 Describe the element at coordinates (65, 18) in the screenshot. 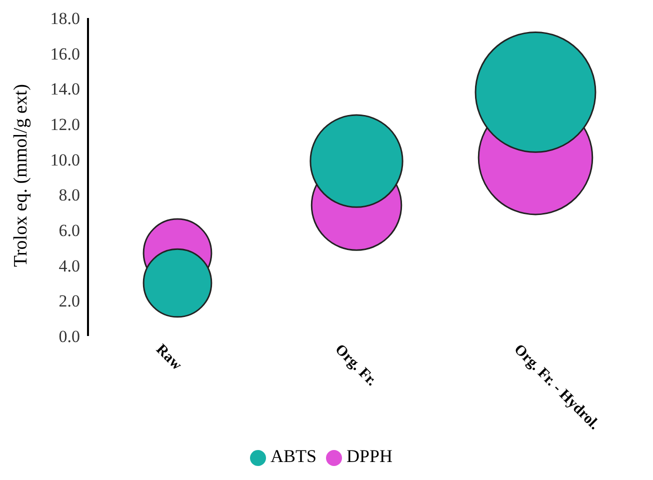

I see `y-tick-label: 18.0` at that location.